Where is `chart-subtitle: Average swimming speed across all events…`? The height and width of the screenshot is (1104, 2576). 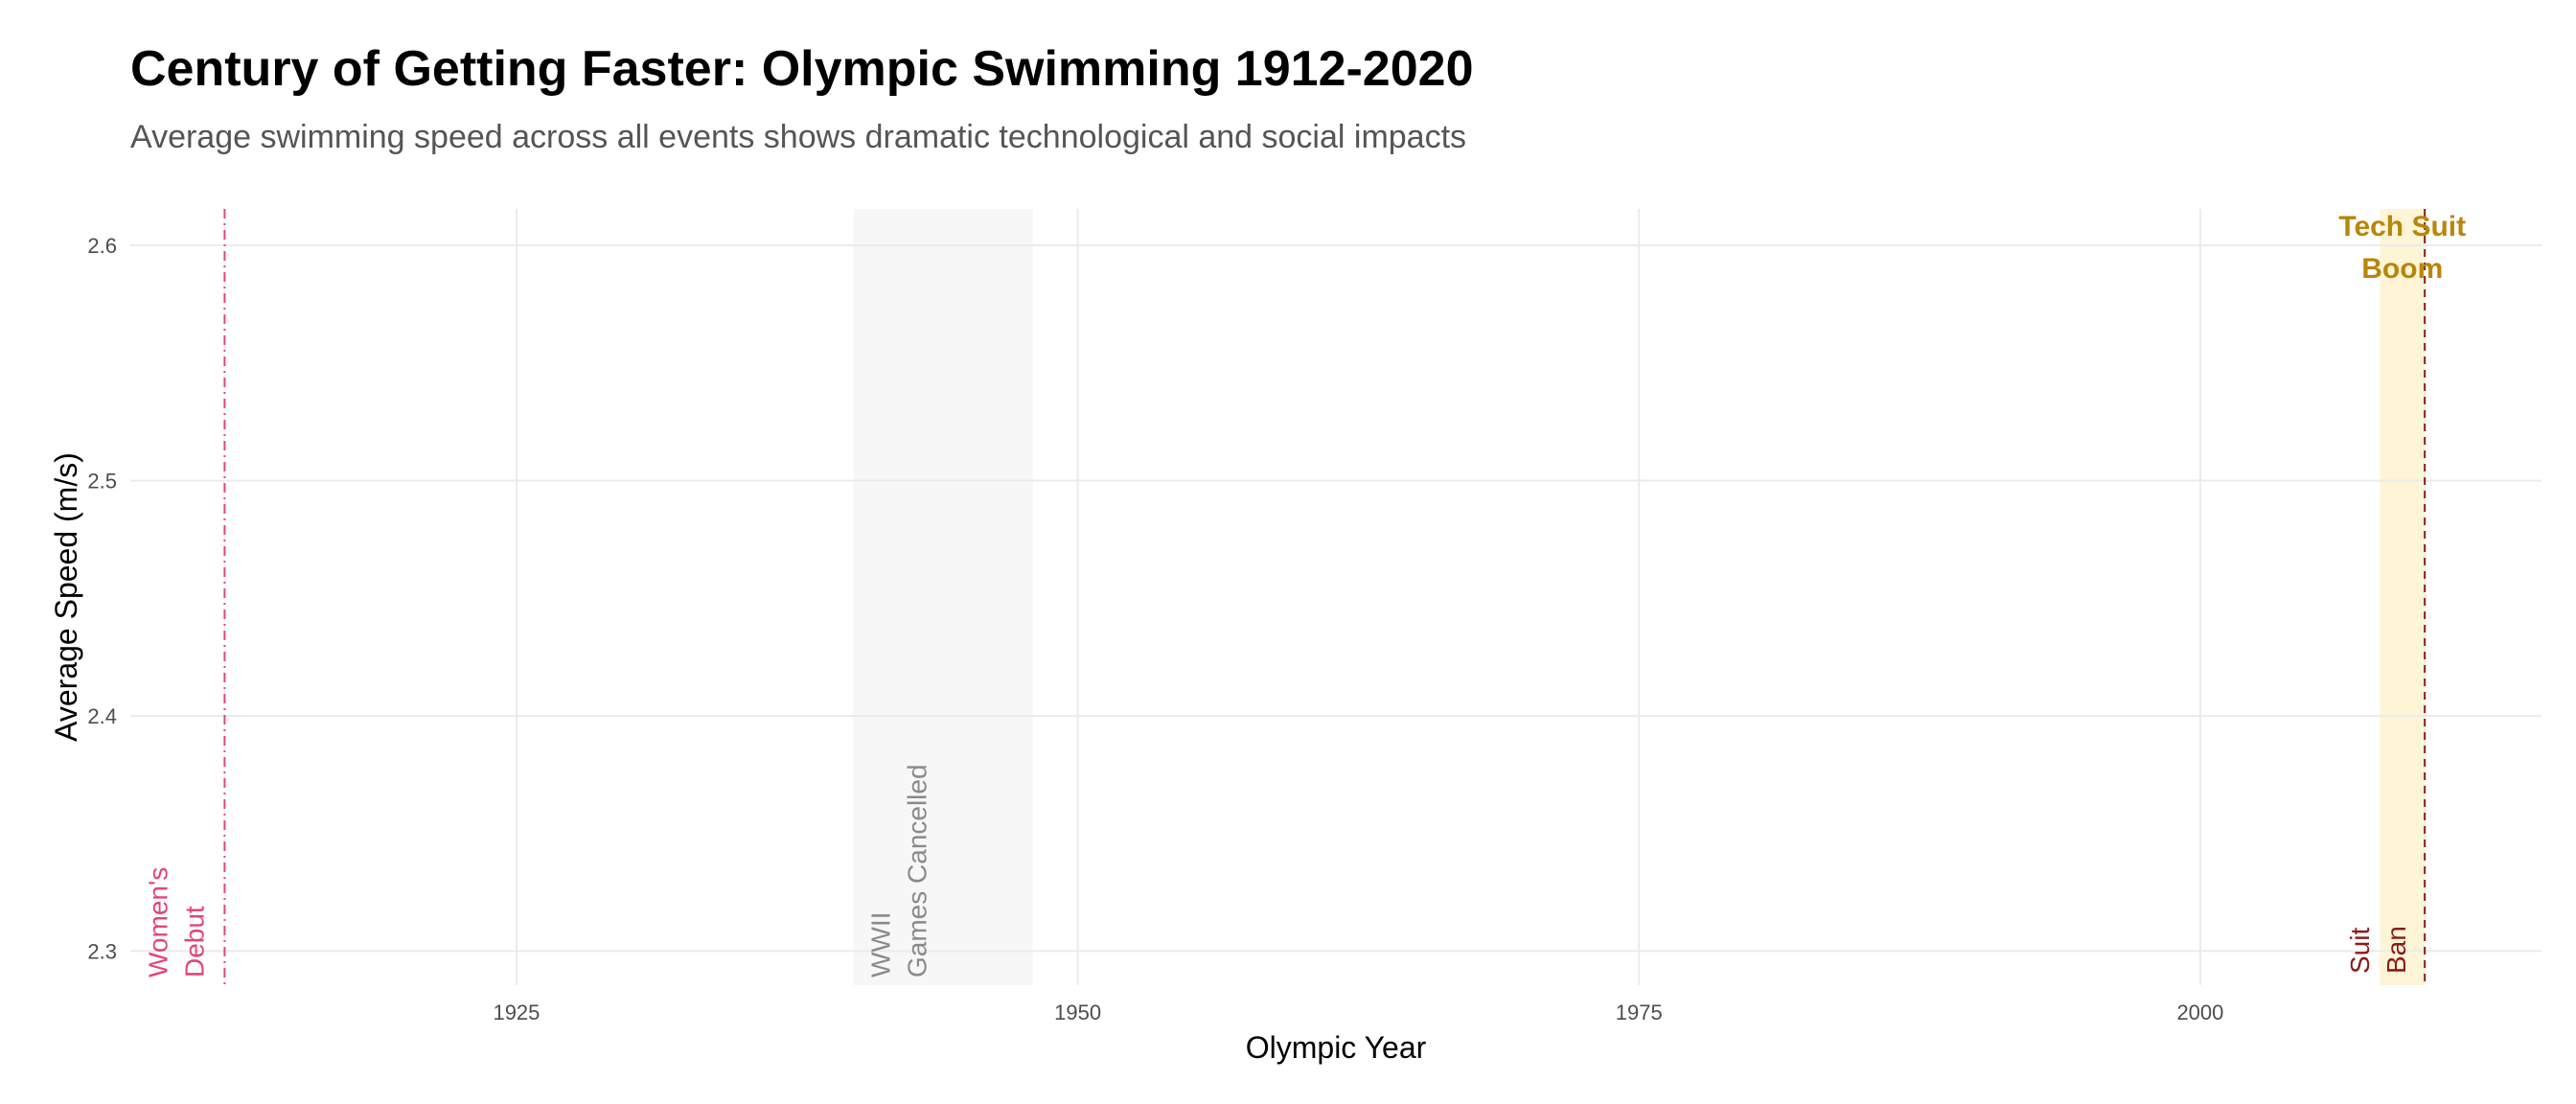
chart-subtitle: Average swimming speed across all events… is located at coordinates (798, 137).